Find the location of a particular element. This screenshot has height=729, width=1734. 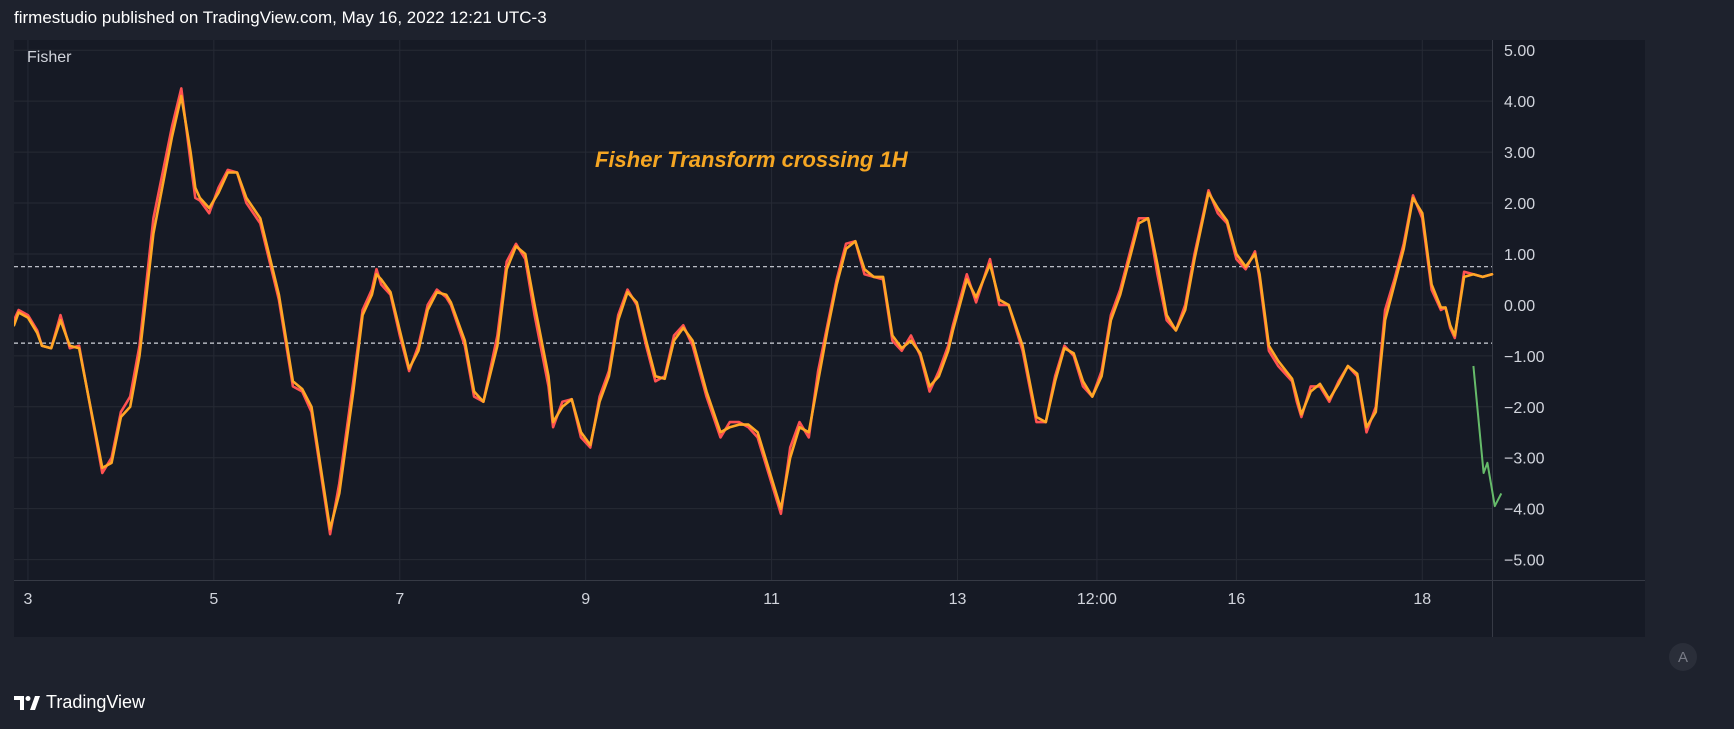

y-tick-label: −2.00 is located at coordinates (1524, 408).